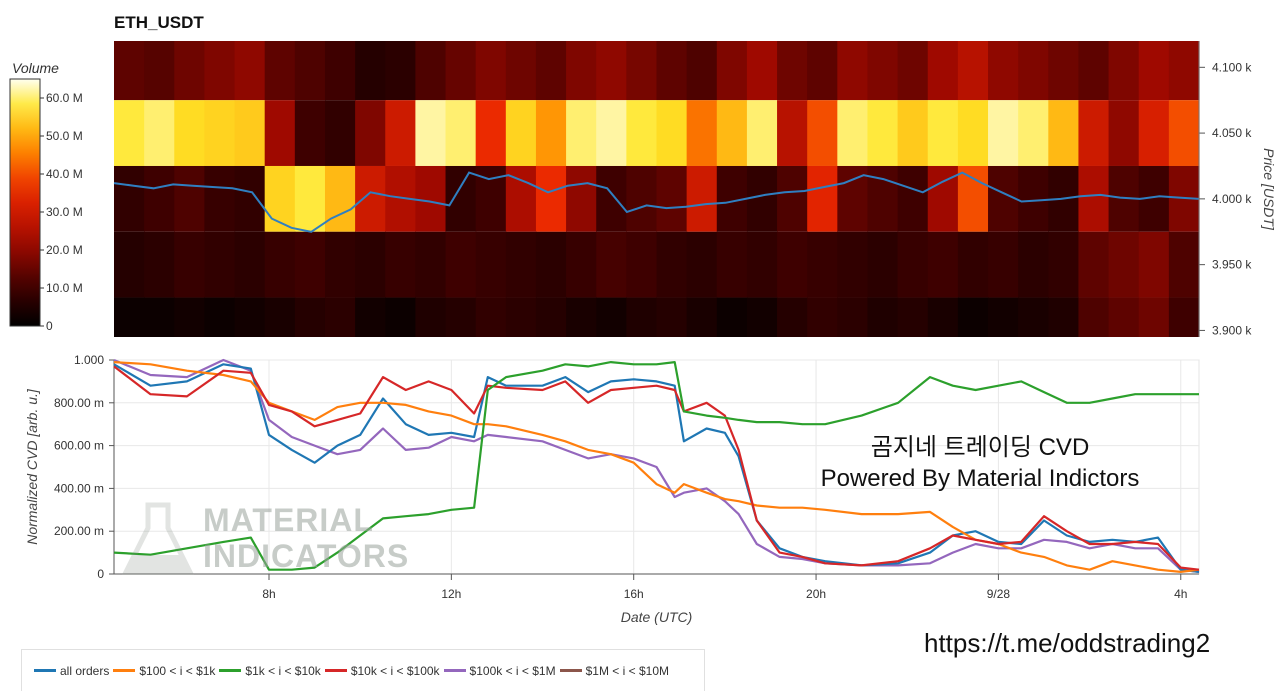 The width and height of the screenshot is (1280, 691). Describe the element at coordinates (89, 360) in the screenshot. I see `y-tick-label: 1.000` at that location.